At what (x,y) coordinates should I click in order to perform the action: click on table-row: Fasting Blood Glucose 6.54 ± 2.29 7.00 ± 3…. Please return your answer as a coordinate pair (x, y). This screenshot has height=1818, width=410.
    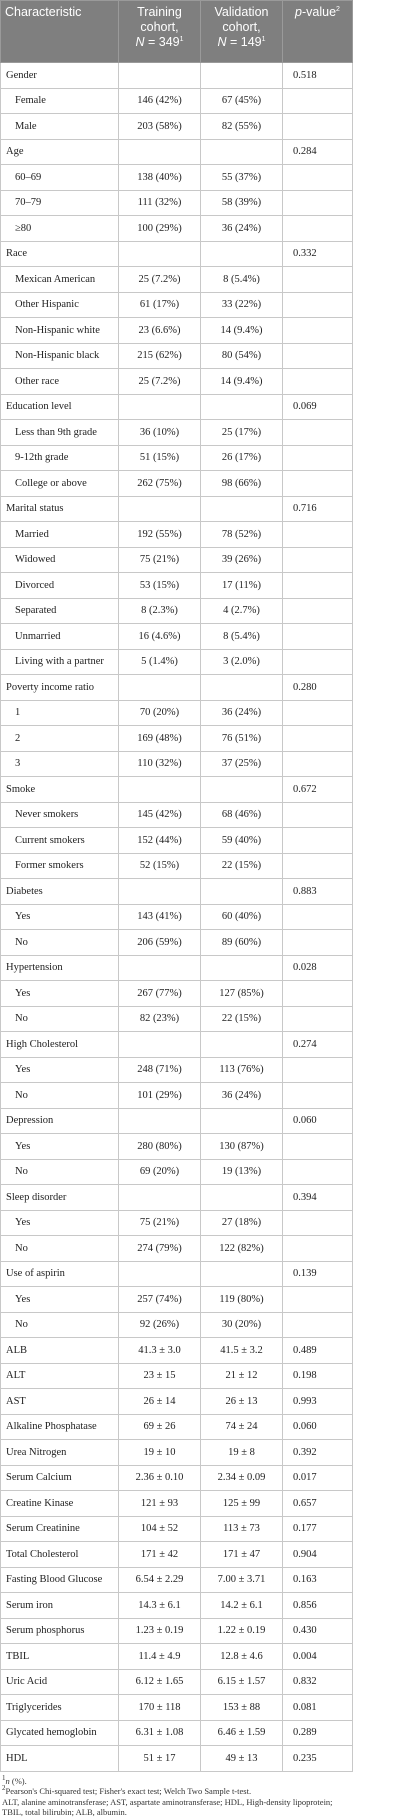
    Looking at the image, I should click on (176, 1579).